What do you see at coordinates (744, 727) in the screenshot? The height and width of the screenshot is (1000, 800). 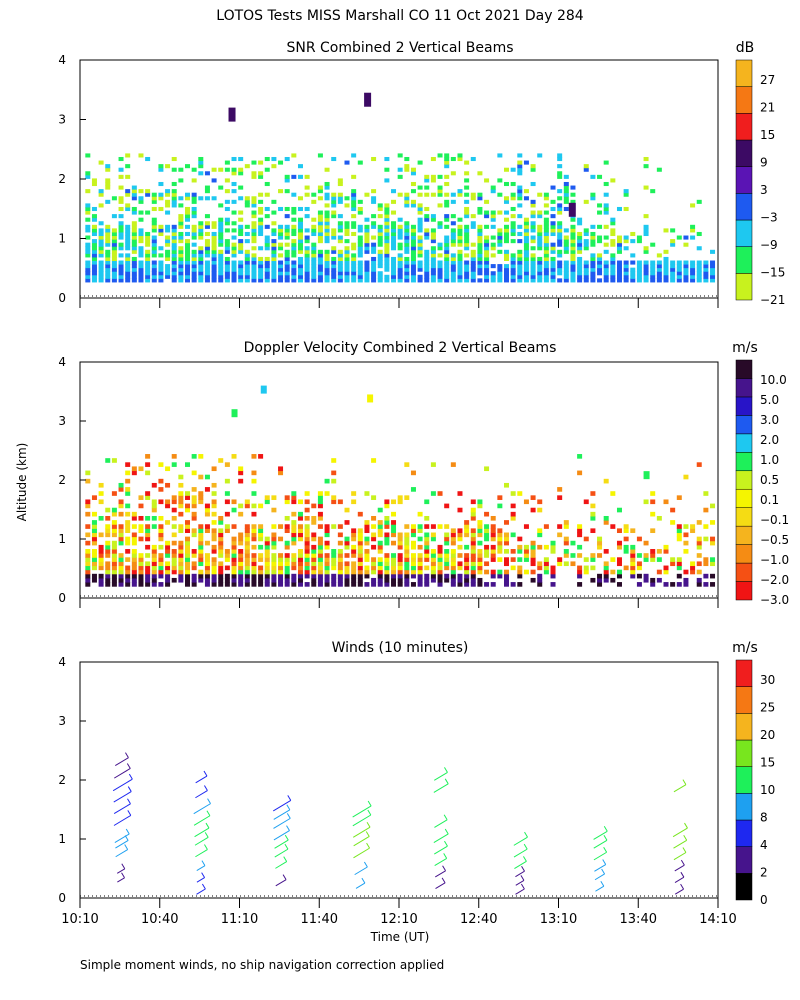 I see `winds-colorbar-segment` at bounding box center [744, 727].